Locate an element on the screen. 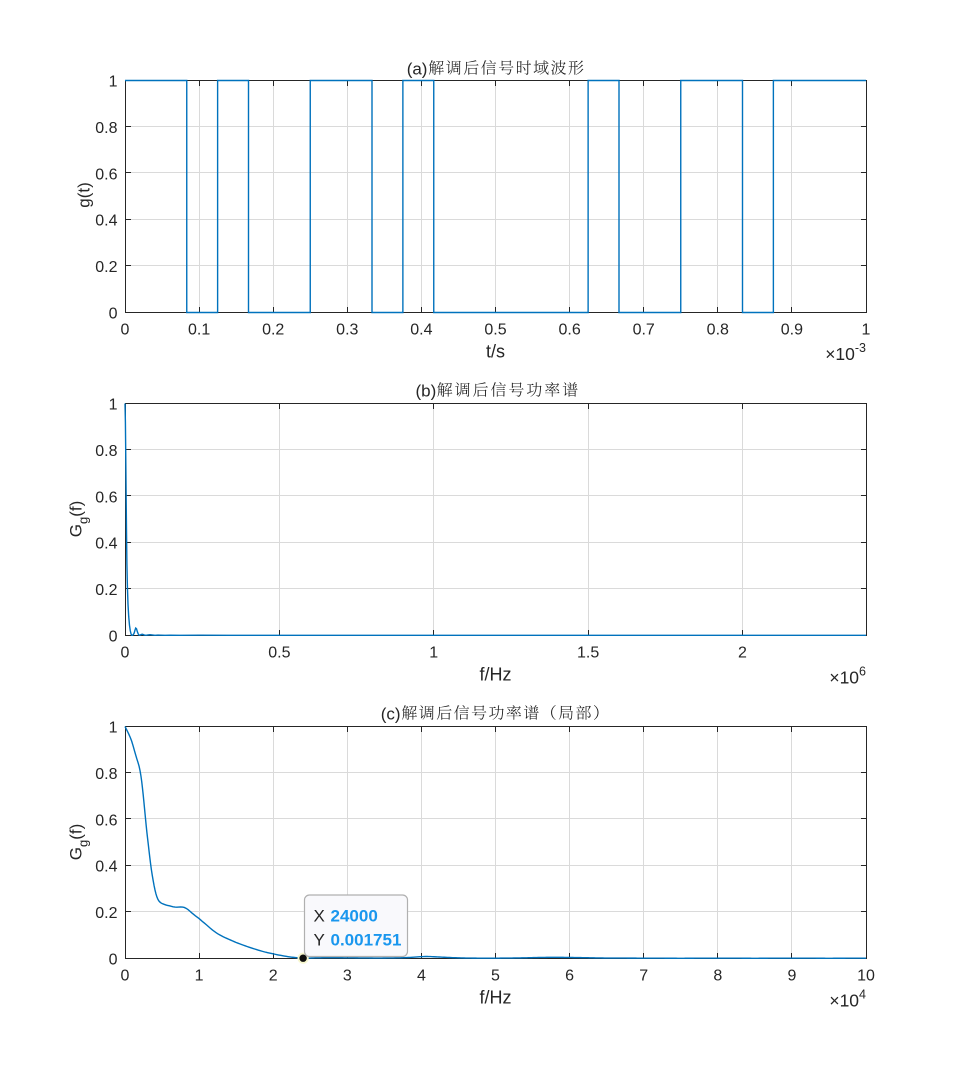  svg-text: 0.1 is located at coordinates (199, 330).